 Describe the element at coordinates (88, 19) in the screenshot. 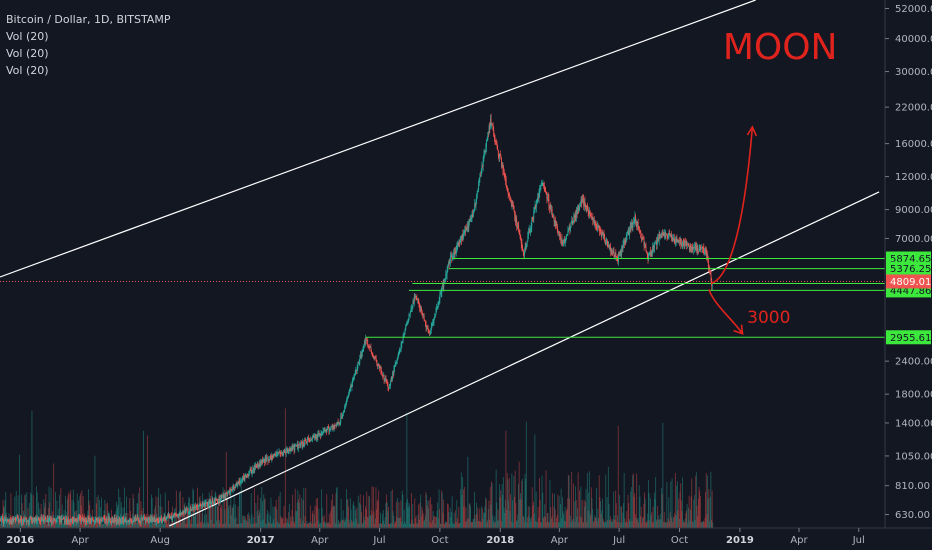

I see `symbol-title: Bitcoin / Dollar, 1D, BITSTAMP` at that location.